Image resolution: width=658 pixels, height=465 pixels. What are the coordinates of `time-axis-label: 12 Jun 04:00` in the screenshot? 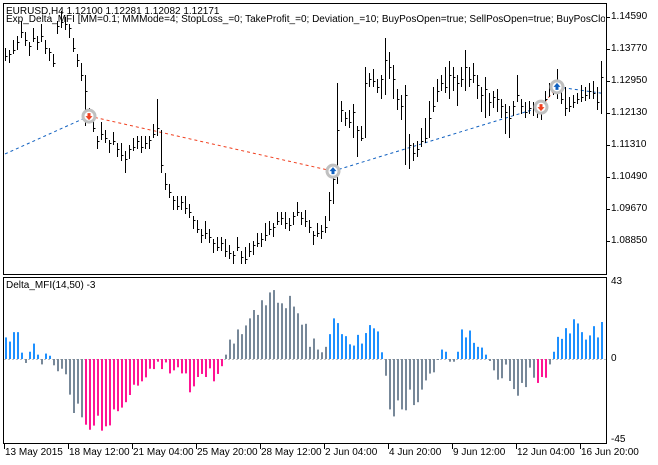 It's located at (546, 452).